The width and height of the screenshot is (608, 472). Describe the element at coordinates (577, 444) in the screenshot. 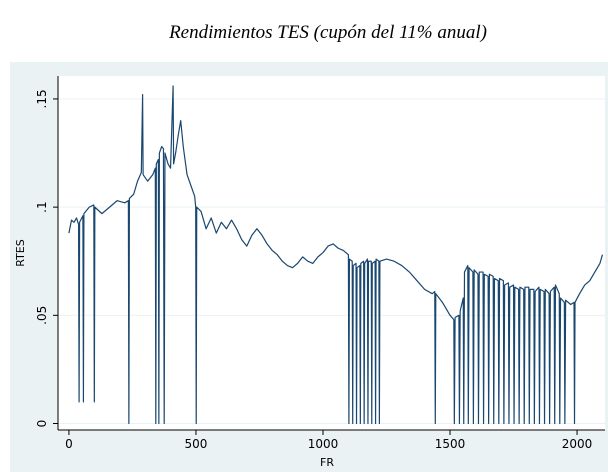

I see `x-tick-label: 2000` at that location.